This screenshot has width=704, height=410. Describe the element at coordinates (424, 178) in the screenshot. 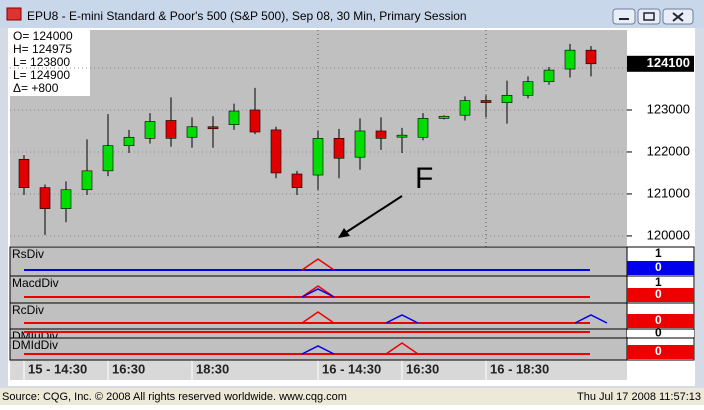

I see `annotation-label: F` at that location.